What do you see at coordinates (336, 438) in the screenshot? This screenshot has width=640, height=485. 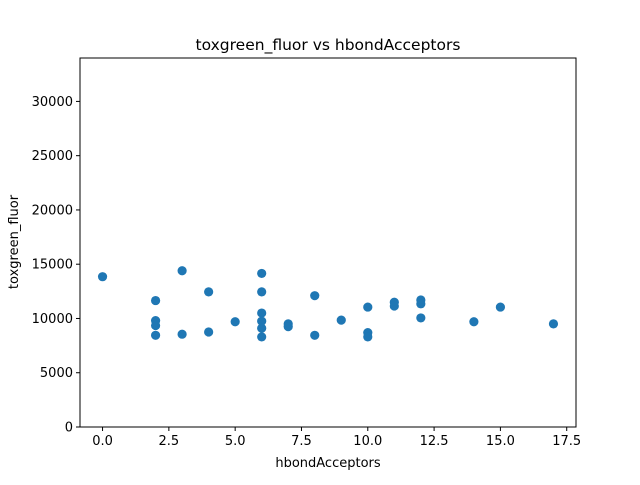 I see `x-axis-ticks: 0.0 2.5 5.0 7.5 10.0 12.5 15.0 17.5` at bounding box center [336, 438].